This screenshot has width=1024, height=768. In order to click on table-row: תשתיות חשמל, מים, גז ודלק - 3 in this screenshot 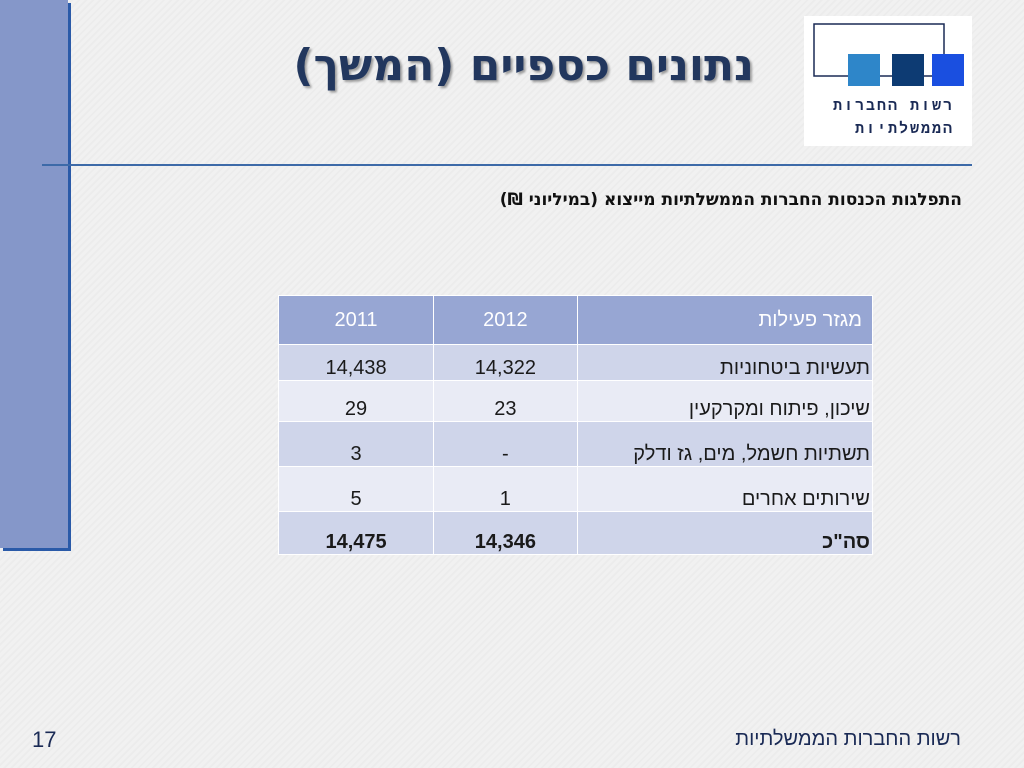, I will do `click(575, 444)`.